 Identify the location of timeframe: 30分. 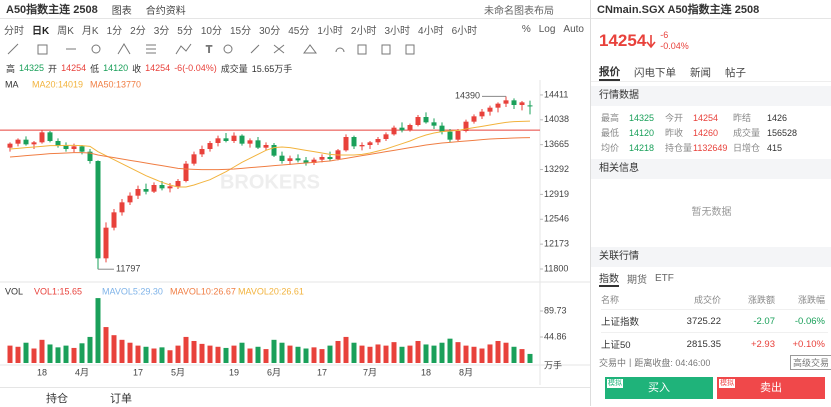
(270, 31).